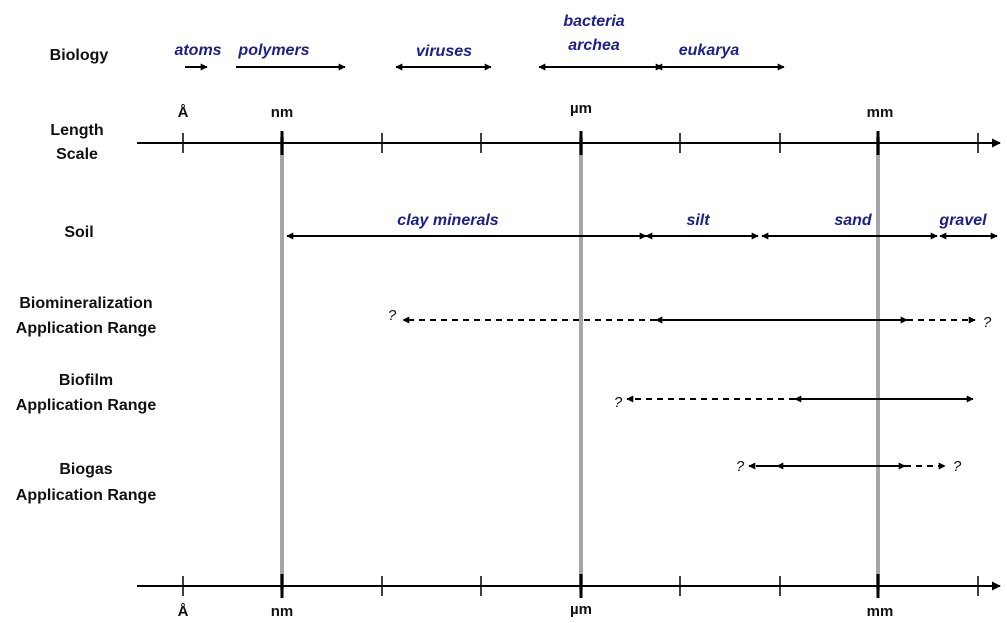  Describe the element at coordinates (709, 50) in the screenshot. I see `biology-eukarya-label: eukarya` at that location.